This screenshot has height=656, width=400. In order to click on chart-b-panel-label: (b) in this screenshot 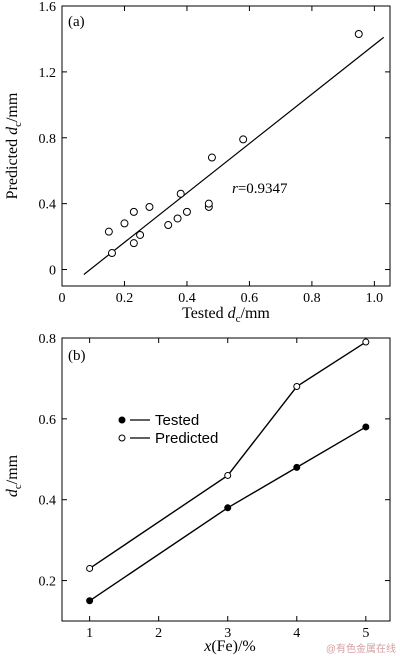, I will do `click(77, 356)`.